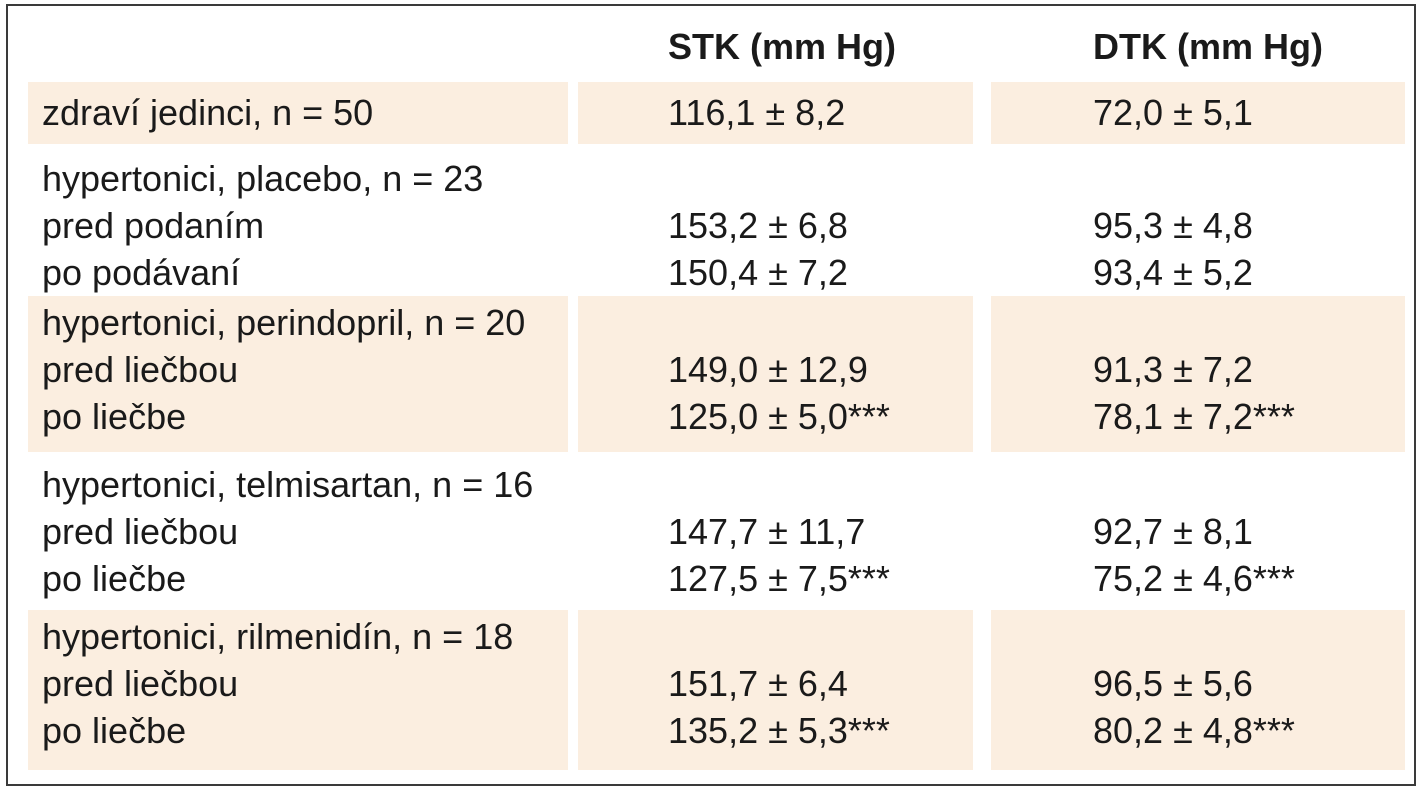 This screenshot has width=1426, height=800. I want to click on dtk-value: 92,7 ± 8,1, so click(1173, 531).